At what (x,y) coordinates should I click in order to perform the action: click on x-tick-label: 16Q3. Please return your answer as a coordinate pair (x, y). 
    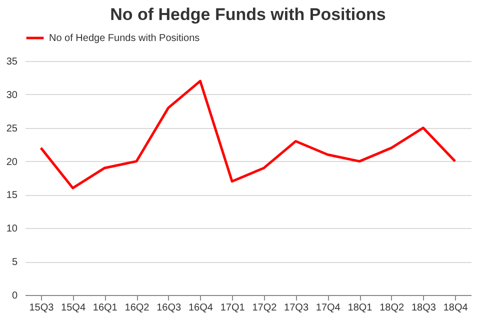
    Looking at the image, I should click on (169, 308).